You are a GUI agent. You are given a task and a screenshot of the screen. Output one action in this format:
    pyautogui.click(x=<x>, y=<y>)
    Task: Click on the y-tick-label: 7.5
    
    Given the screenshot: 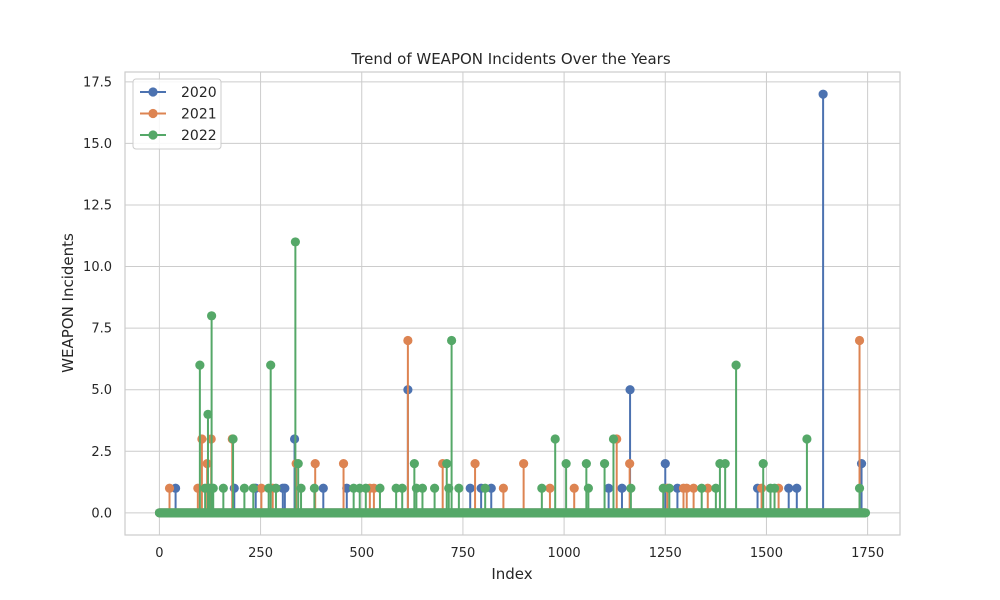 What is the action you would take?
    pyautogui.click(x=101, y=329)
    